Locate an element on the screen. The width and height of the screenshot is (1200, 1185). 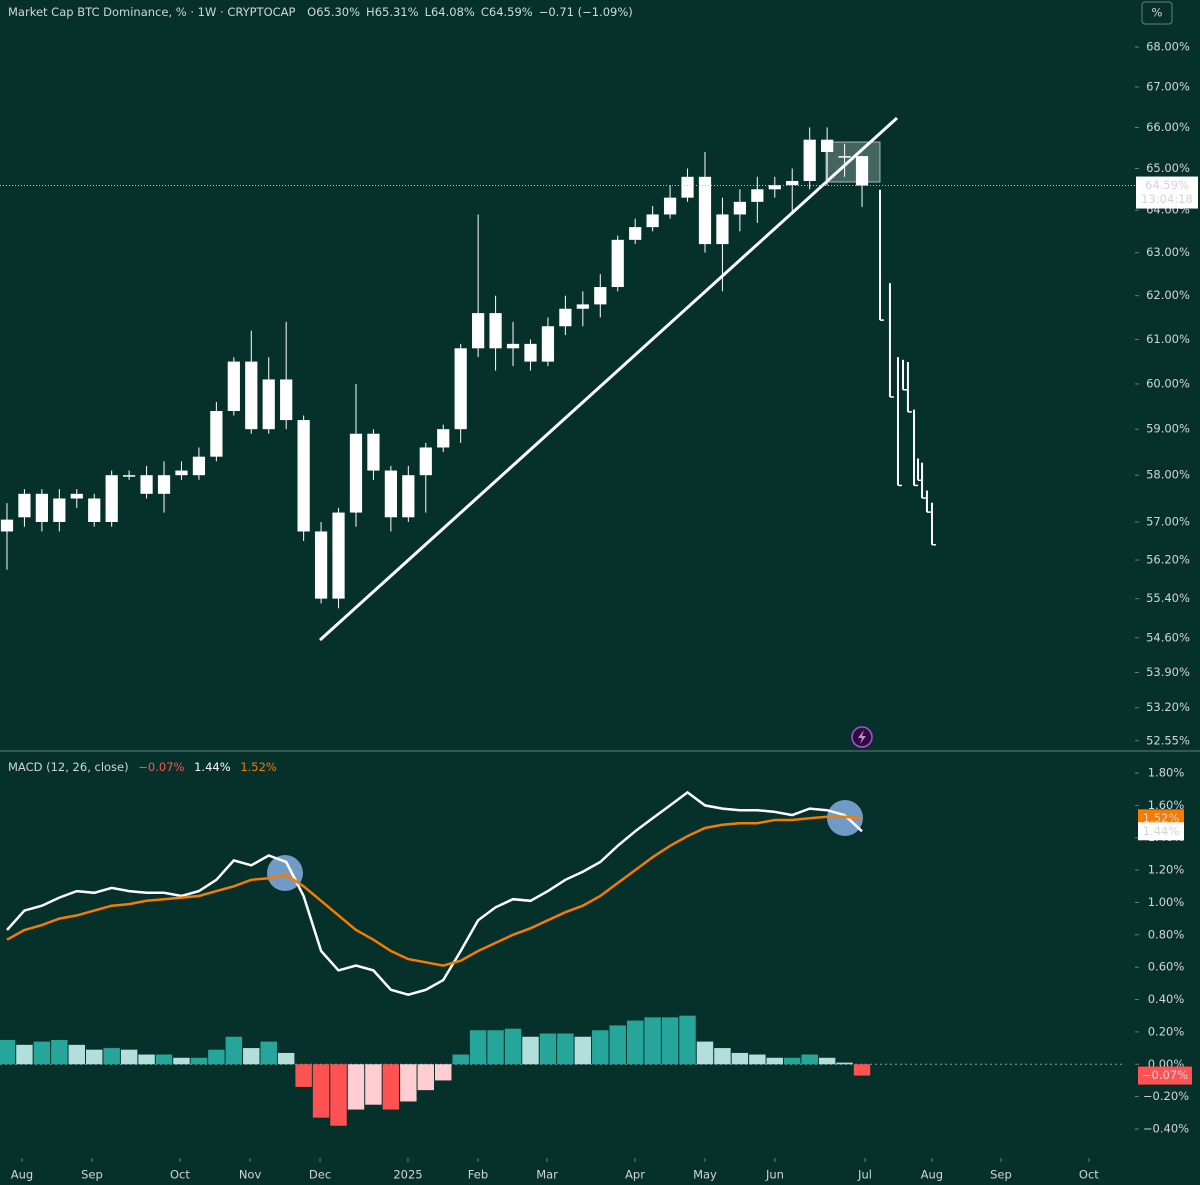
x-tick-label: 2025 is located at coordinates (407, 1175).